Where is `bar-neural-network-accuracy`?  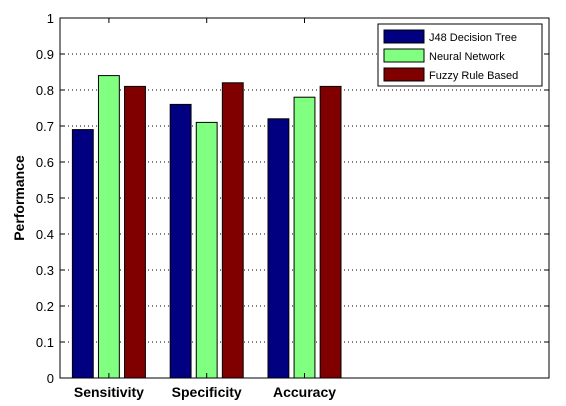
bar-neural-network-accuracy is located at coordinates (304, 237).